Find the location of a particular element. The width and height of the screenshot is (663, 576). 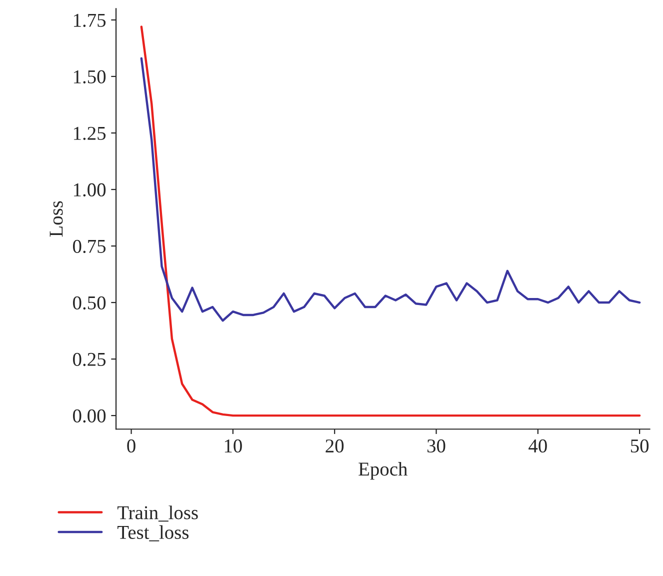

y-tick-label: 0.25 is located at coordinates (89, 359).